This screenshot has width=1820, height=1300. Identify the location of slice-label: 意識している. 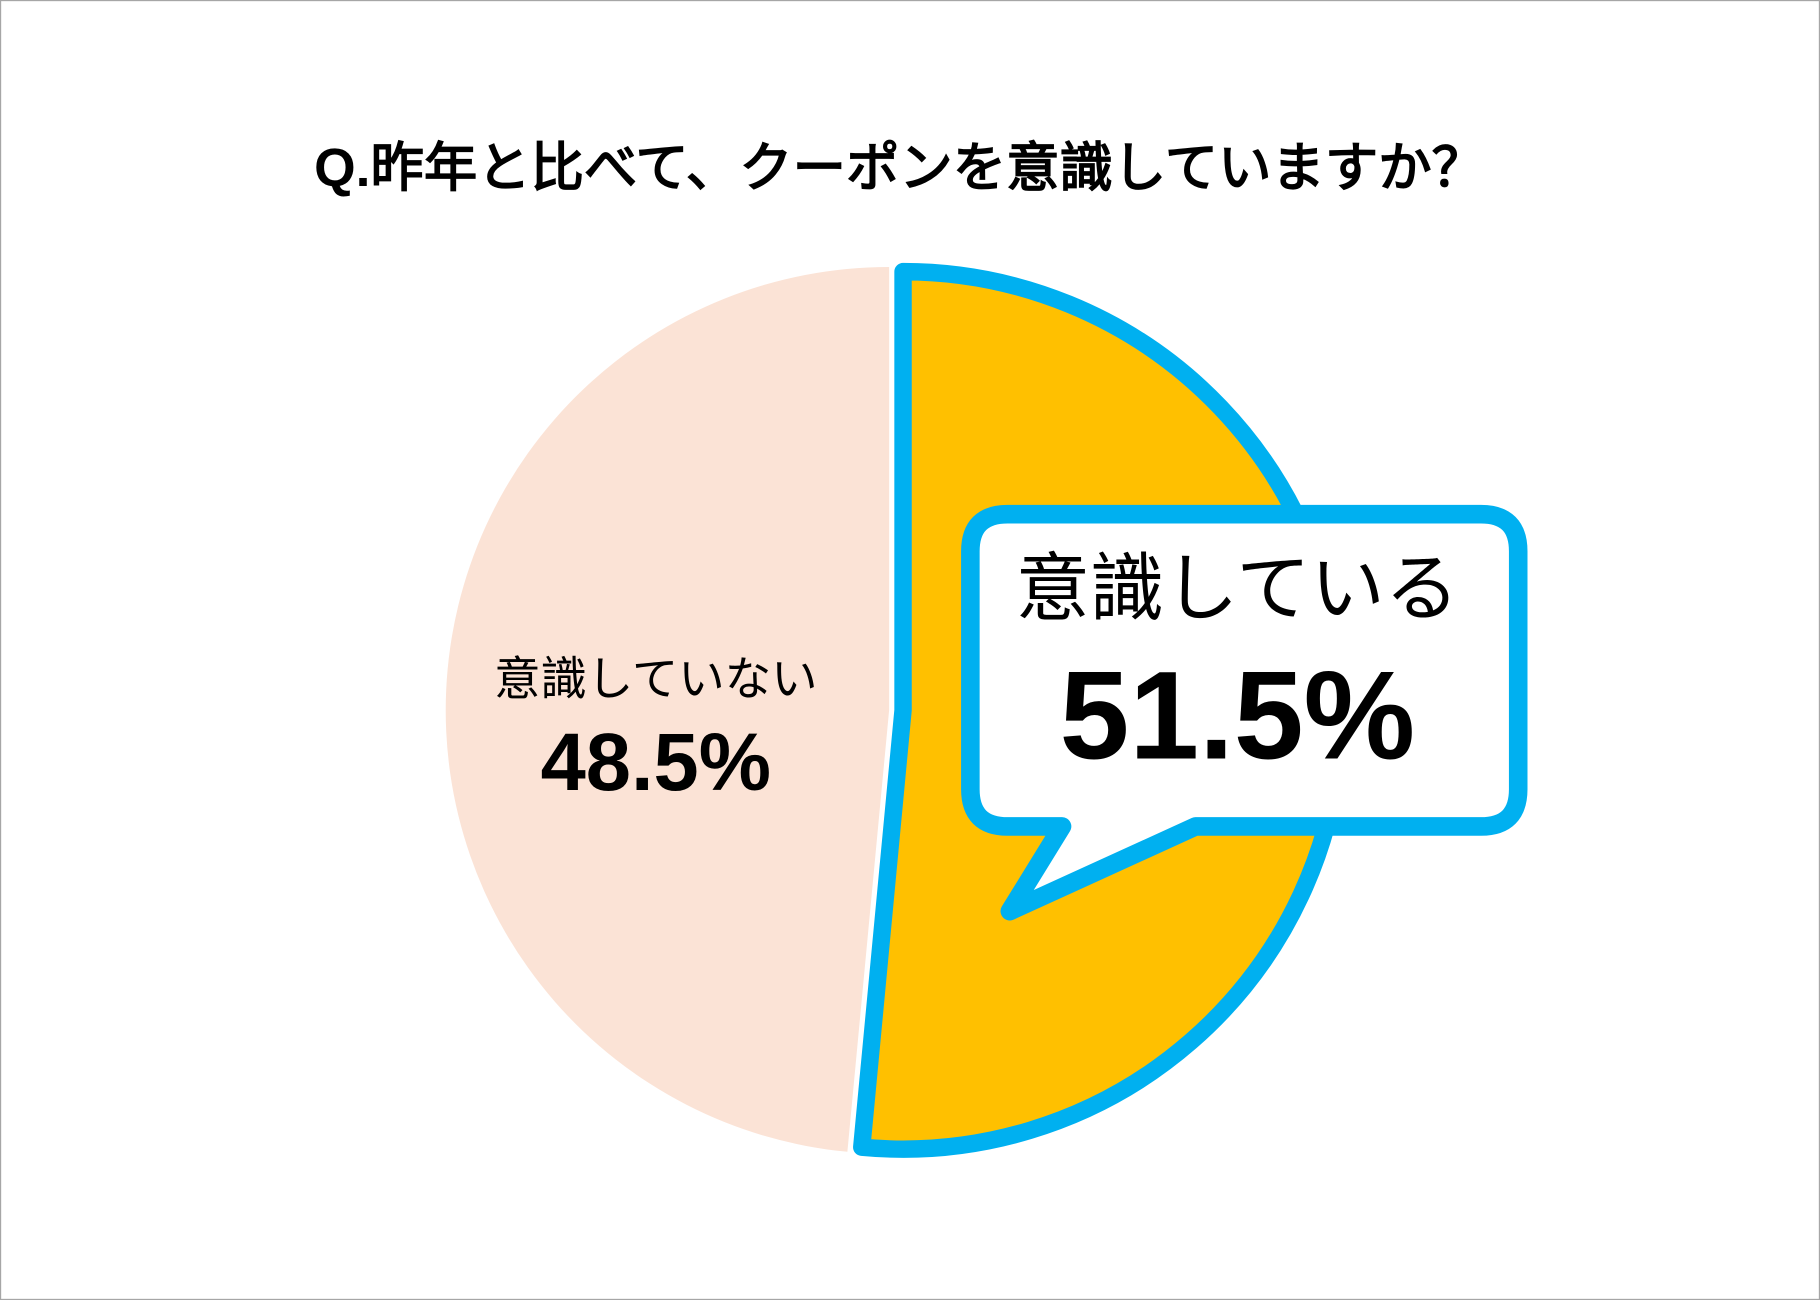
(1237, 588).